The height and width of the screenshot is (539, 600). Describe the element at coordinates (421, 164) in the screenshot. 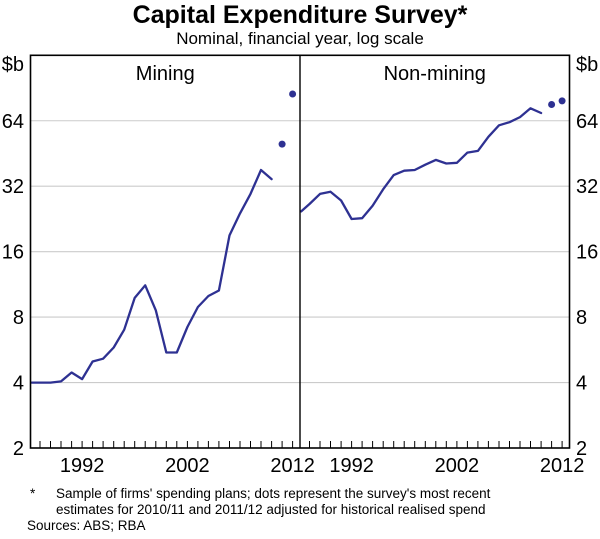

I see `non-mining-line` at that location.